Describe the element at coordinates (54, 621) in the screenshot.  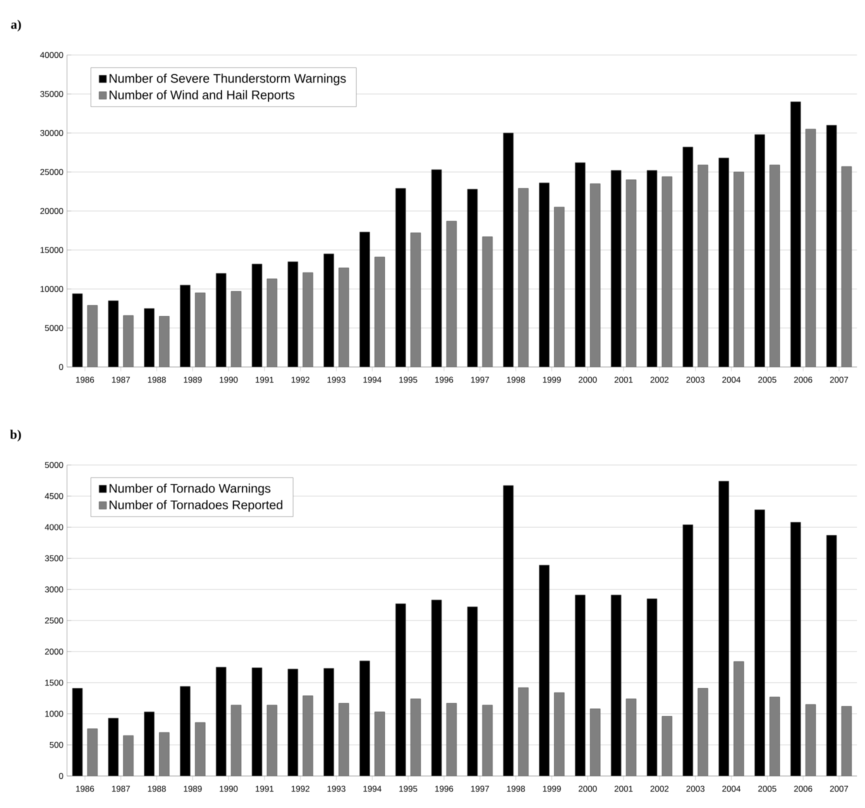
I see `y-tick-label: 2500` at that location.